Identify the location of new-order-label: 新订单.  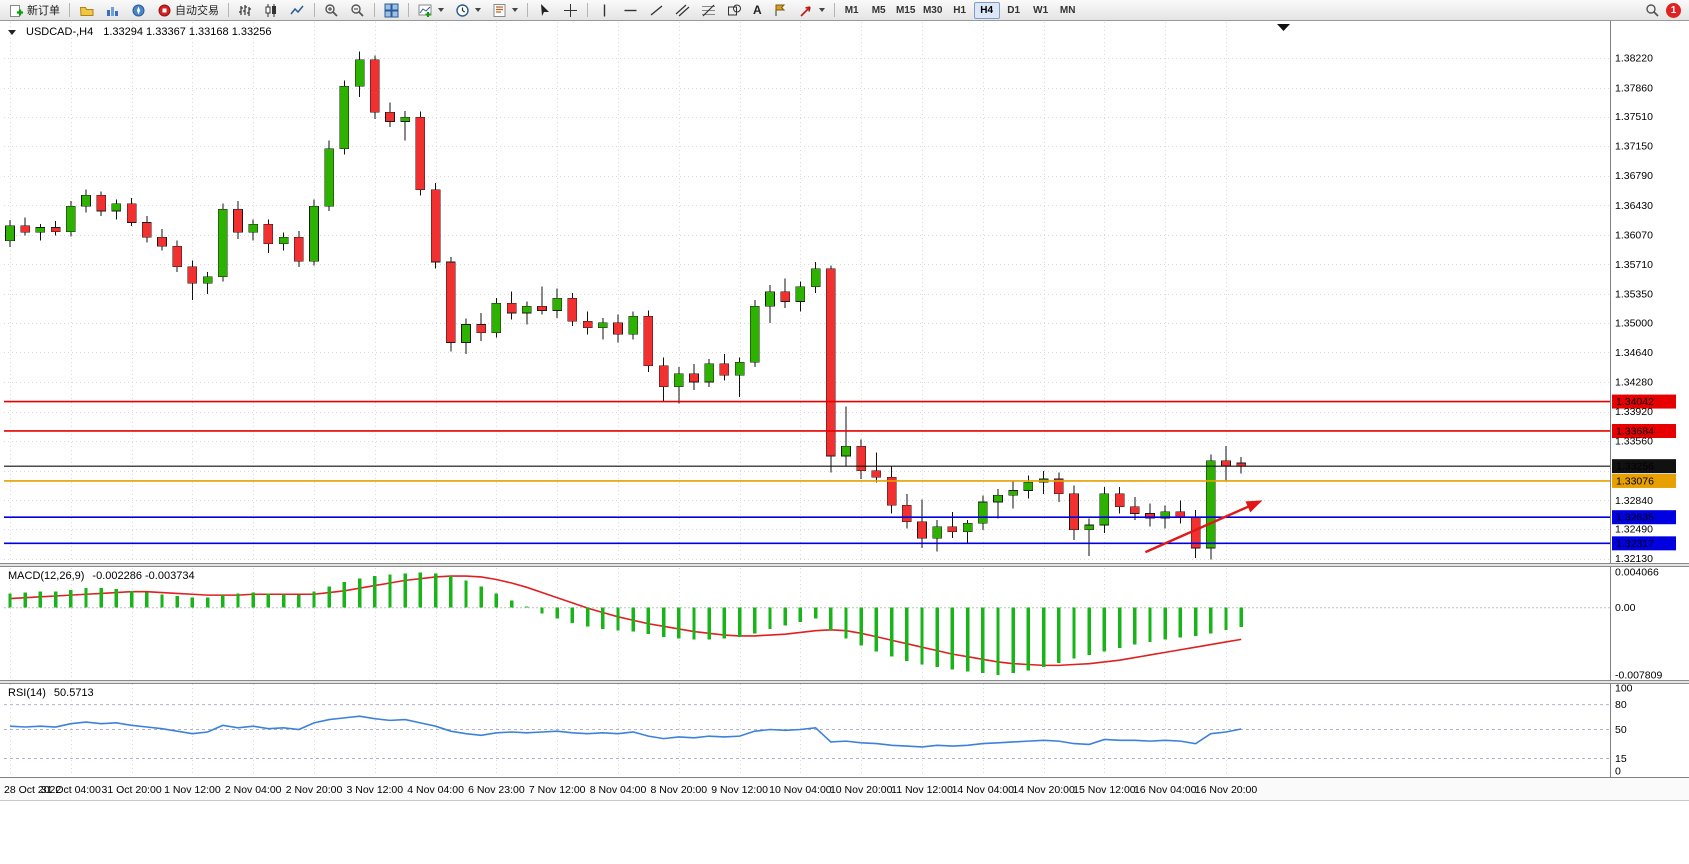
(43, 11).